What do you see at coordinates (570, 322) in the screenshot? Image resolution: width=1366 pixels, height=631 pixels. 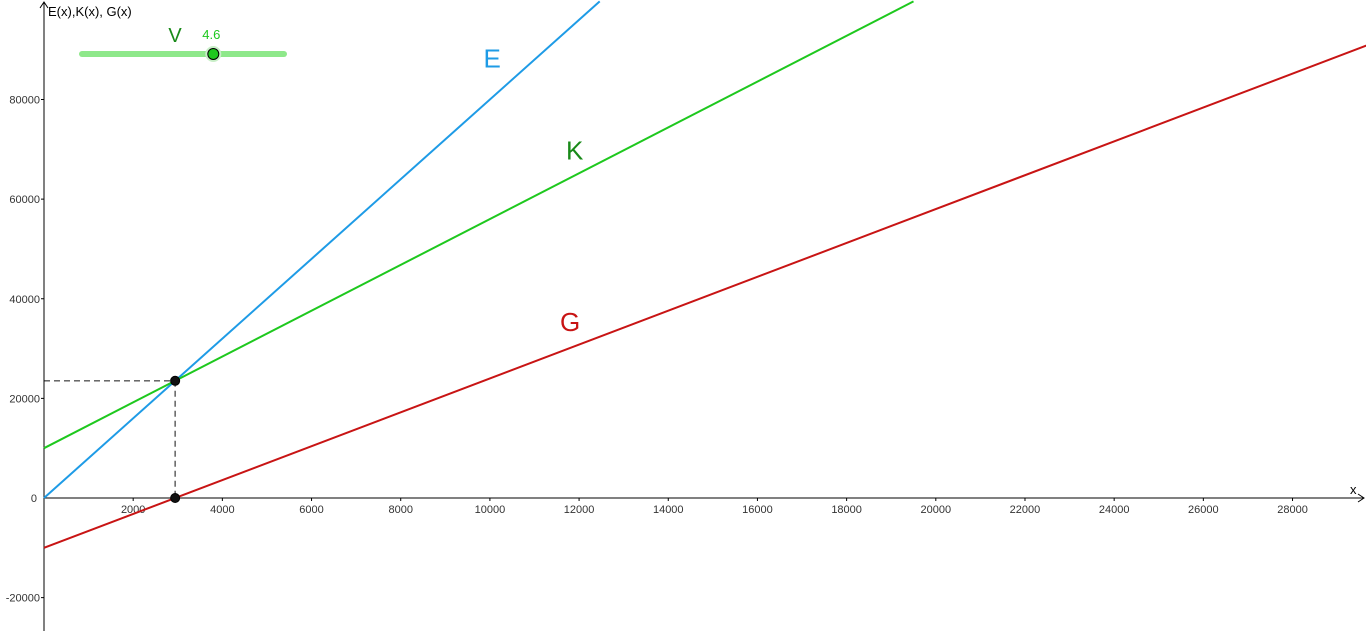 I see `series-label-G: G` at bounding box center [570, 322].